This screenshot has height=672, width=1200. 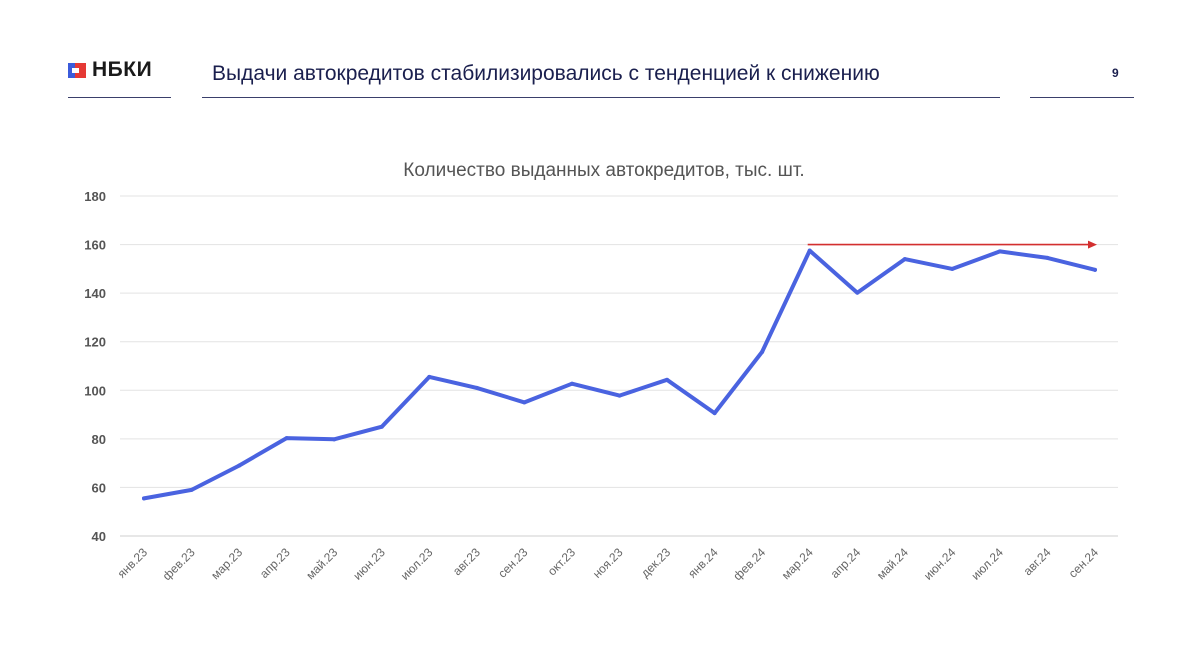 What do you see at coordinates (601, 97) in the screenshot?
I see `header-rule-center` at bounding box center [601, 97].